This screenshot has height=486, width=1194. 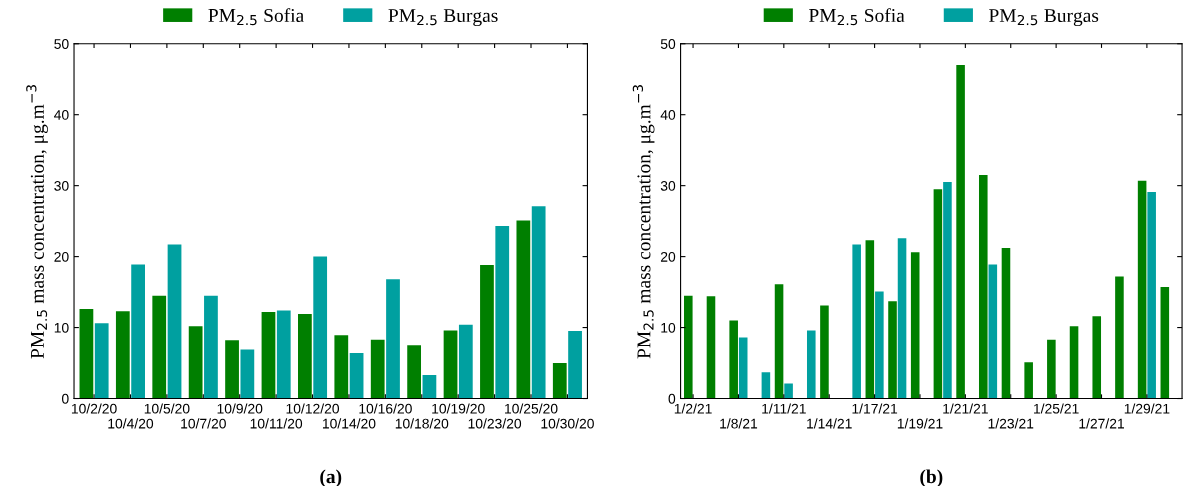 What do you see at coordinates (495, 423) in the screenshot?
I see `x-tick-label: 10/23/20` at bounding box center [495, 423].